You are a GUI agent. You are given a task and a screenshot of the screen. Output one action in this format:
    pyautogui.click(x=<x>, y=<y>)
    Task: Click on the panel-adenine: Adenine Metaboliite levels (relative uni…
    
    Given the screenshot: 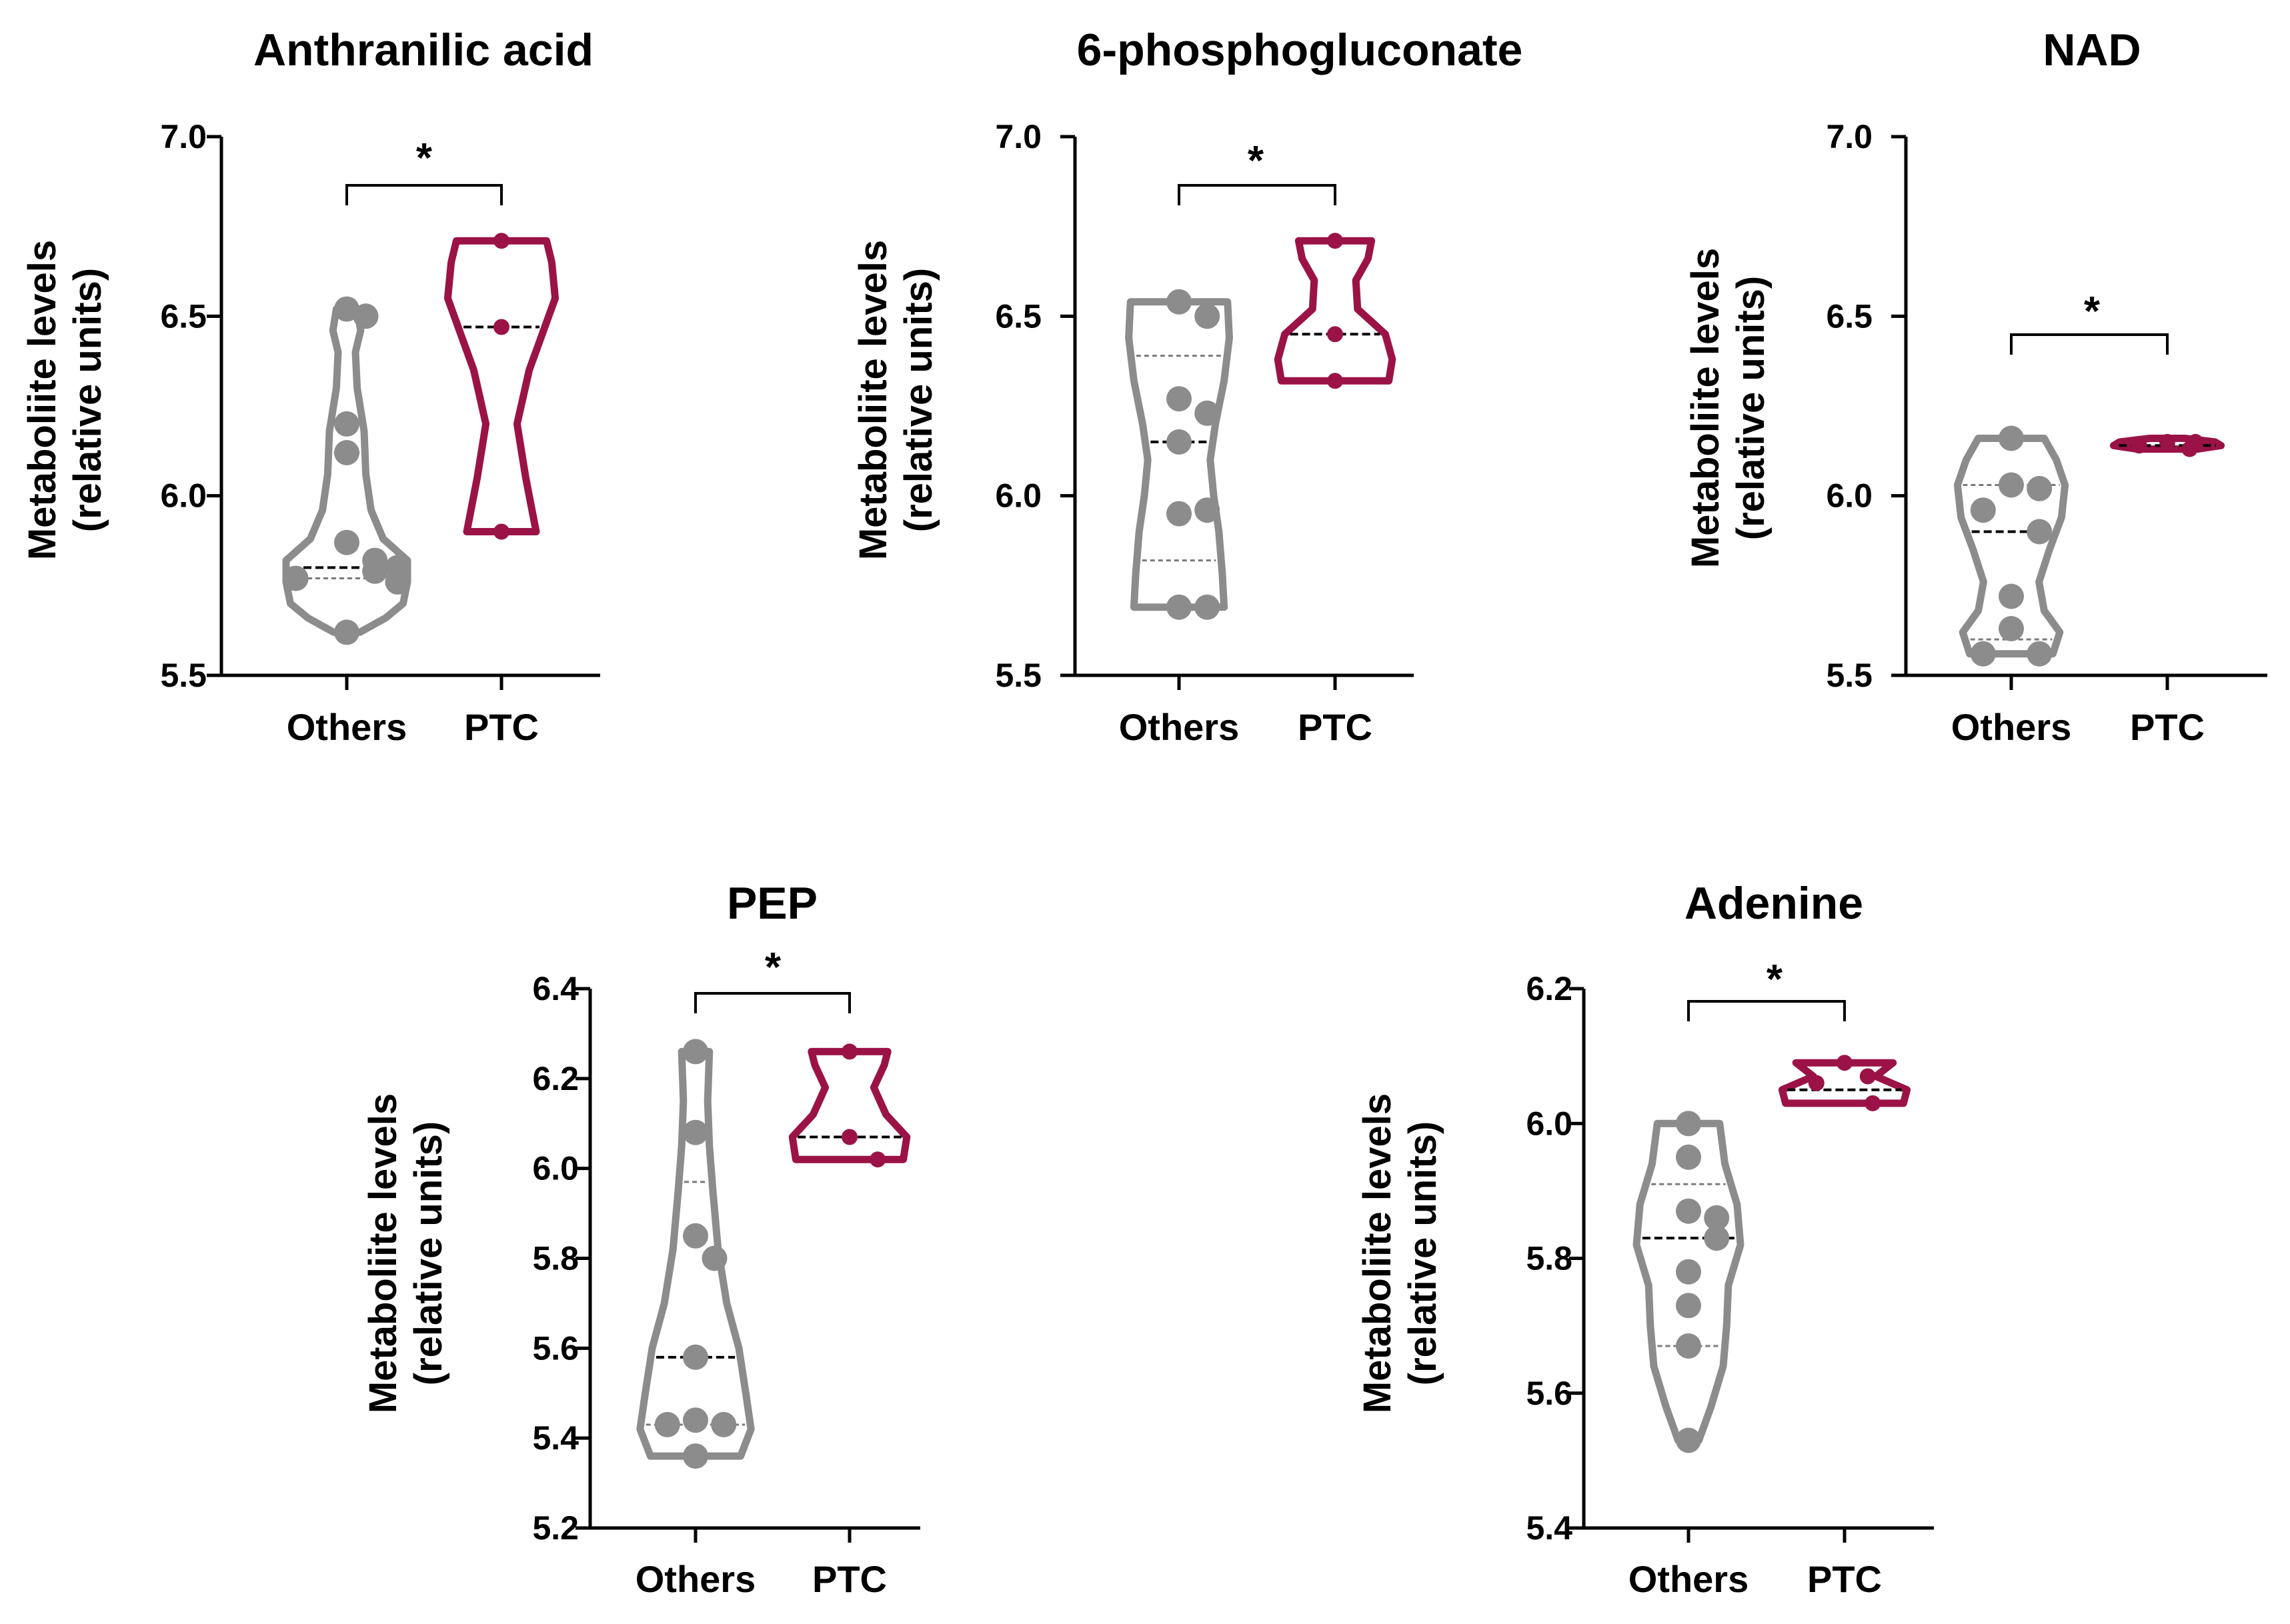 What is the action you would take?
    pyautogui.click(x=1645, y=1239)
    